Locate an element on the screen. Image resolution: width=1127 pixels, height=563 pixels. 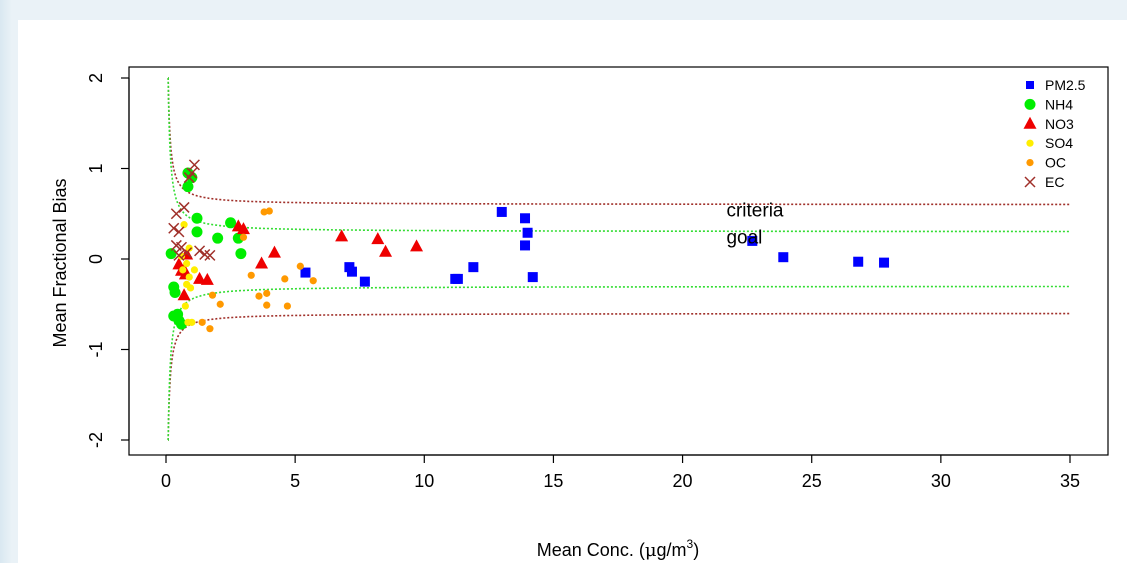
legend-marker-oc is located at coordinates (1030, 163).